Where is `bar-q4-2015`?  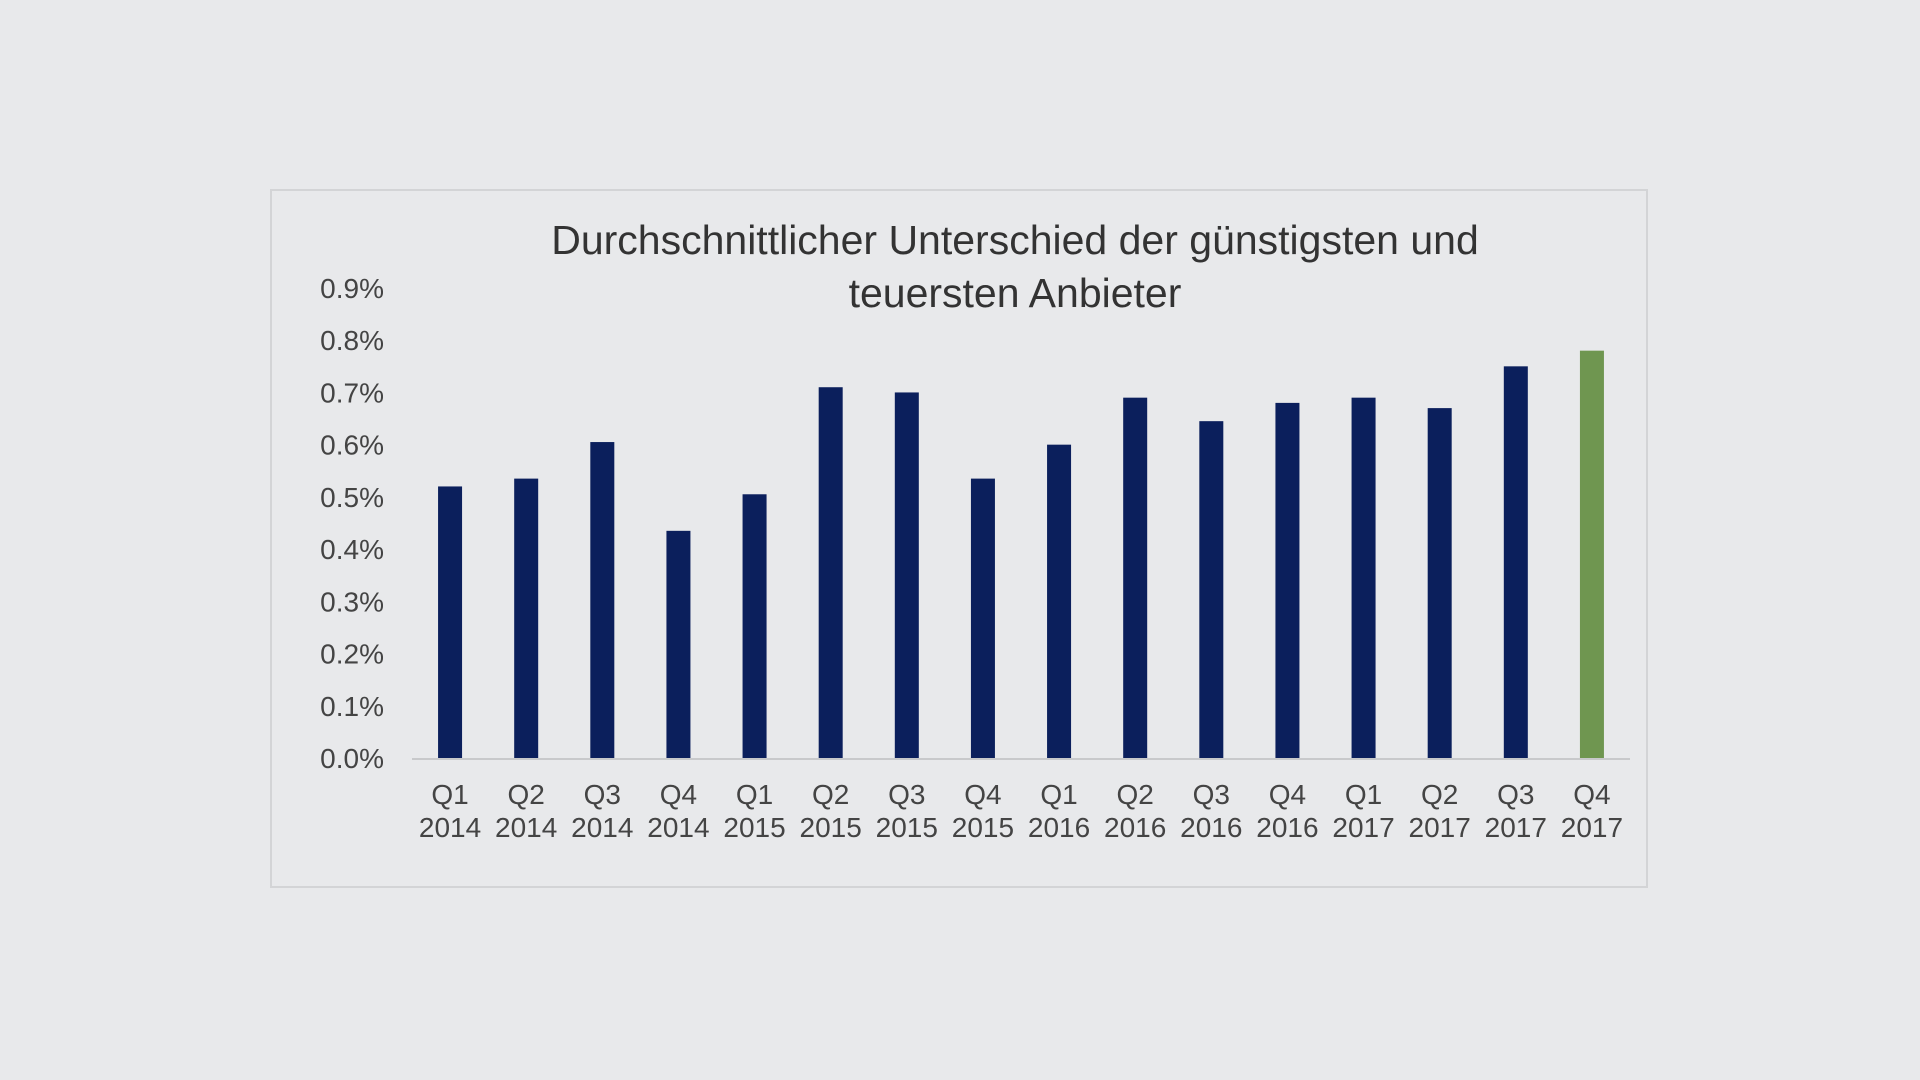 bar-q4-2015 is located at coordinates (982, 618).